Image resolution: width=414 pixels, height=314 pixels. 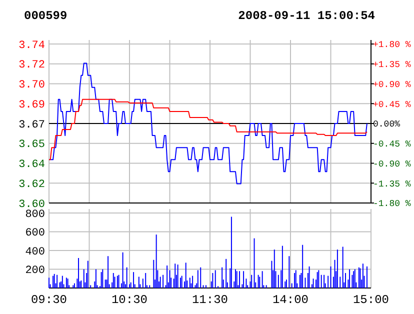 What do you see at coordinates (392, 65) in the screenshot?
I see `y2-tick-label: +1.35 %` at bounding box center [392, 65].